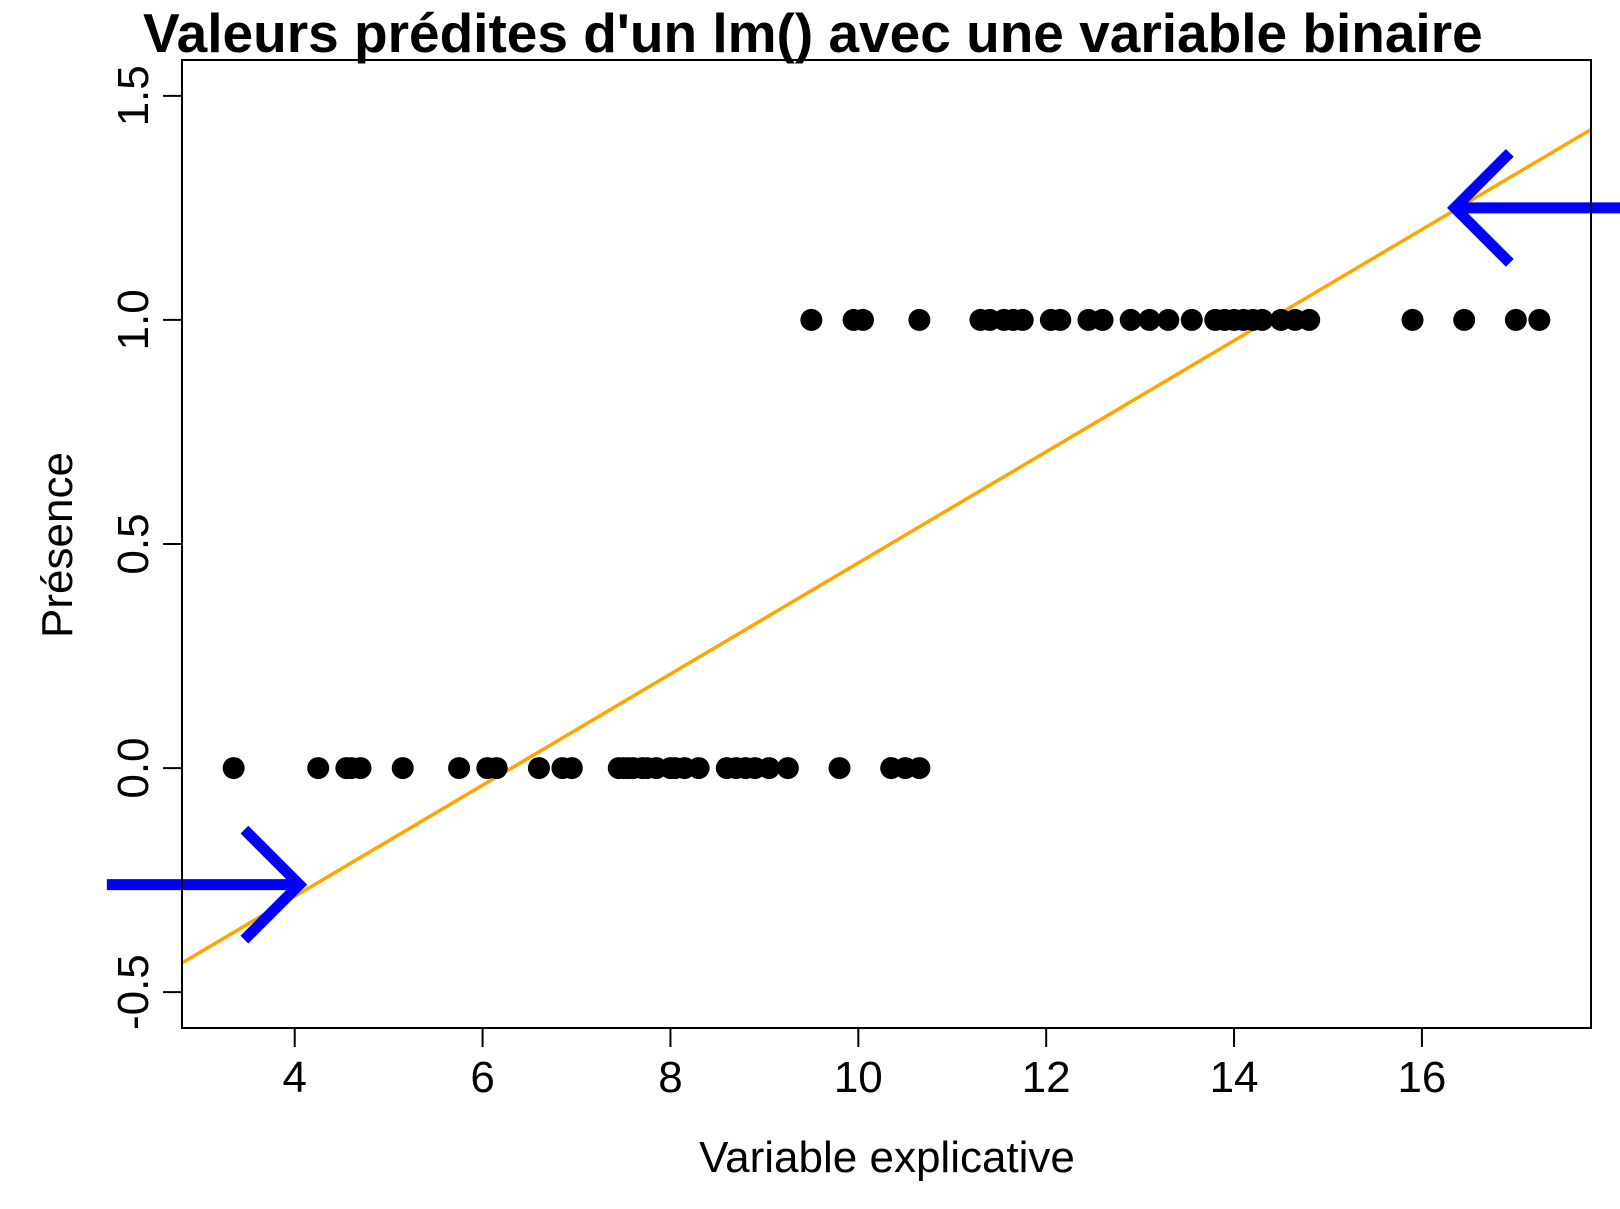 The width and height of the screenshot is (1620, 1209). Describe the element at coordinates (1234, 1077) in the screenshot. I see `x-tick-label-5: 14` at that location.